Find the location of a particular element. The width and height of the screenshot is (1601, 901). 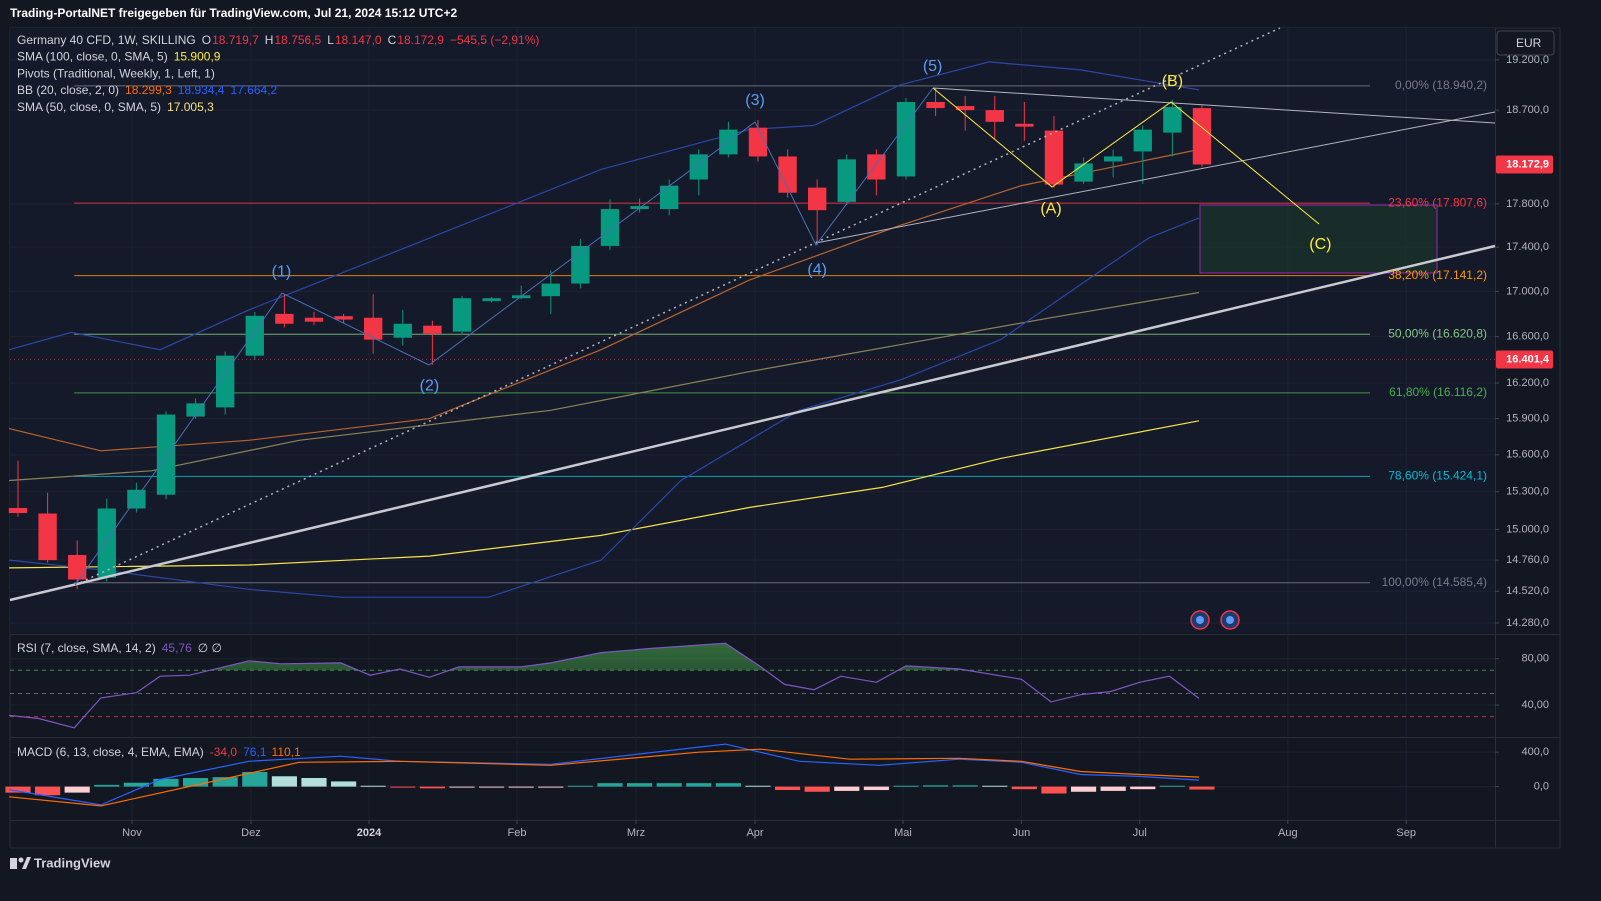

y-tick-label: 19.200,0 is located at coordinates (1527, 60).